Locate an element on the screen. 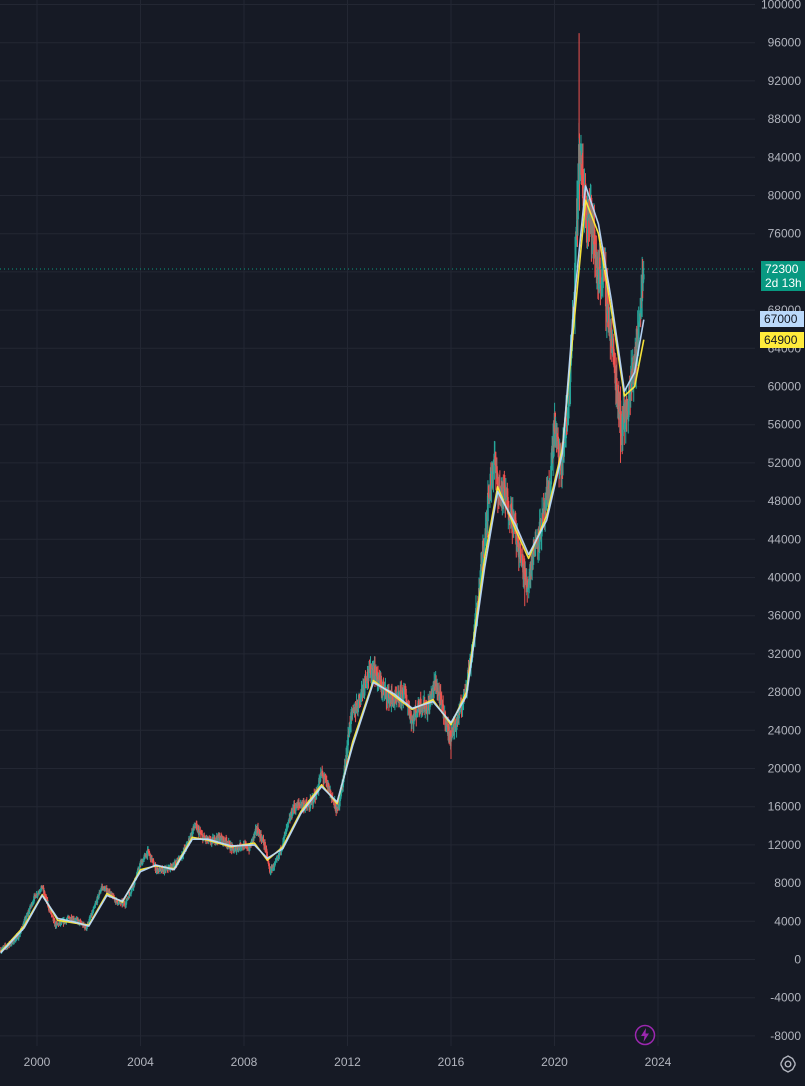 The image size is (805, 1086). ma1-value-badge: 67000 is located at coordinates (782, 319).